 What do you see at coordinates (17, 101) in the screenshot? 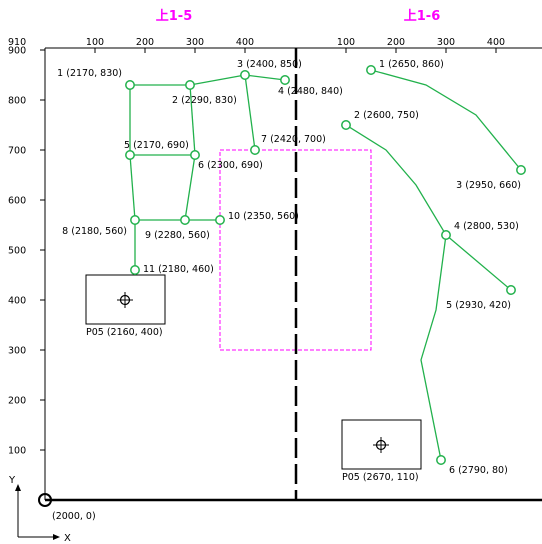
I see `y-tick-label: 800` at bounding box center [17, 101].